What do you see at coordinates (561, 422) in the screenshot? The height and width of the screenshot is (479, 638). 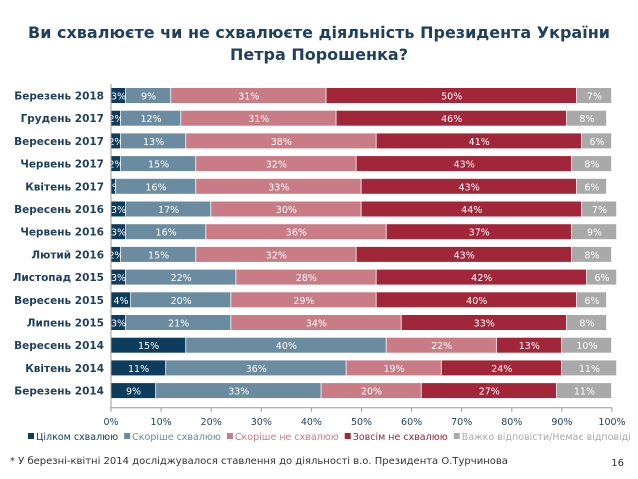 I see `x-tick-label: 90%` at bounding box center [561, 422].